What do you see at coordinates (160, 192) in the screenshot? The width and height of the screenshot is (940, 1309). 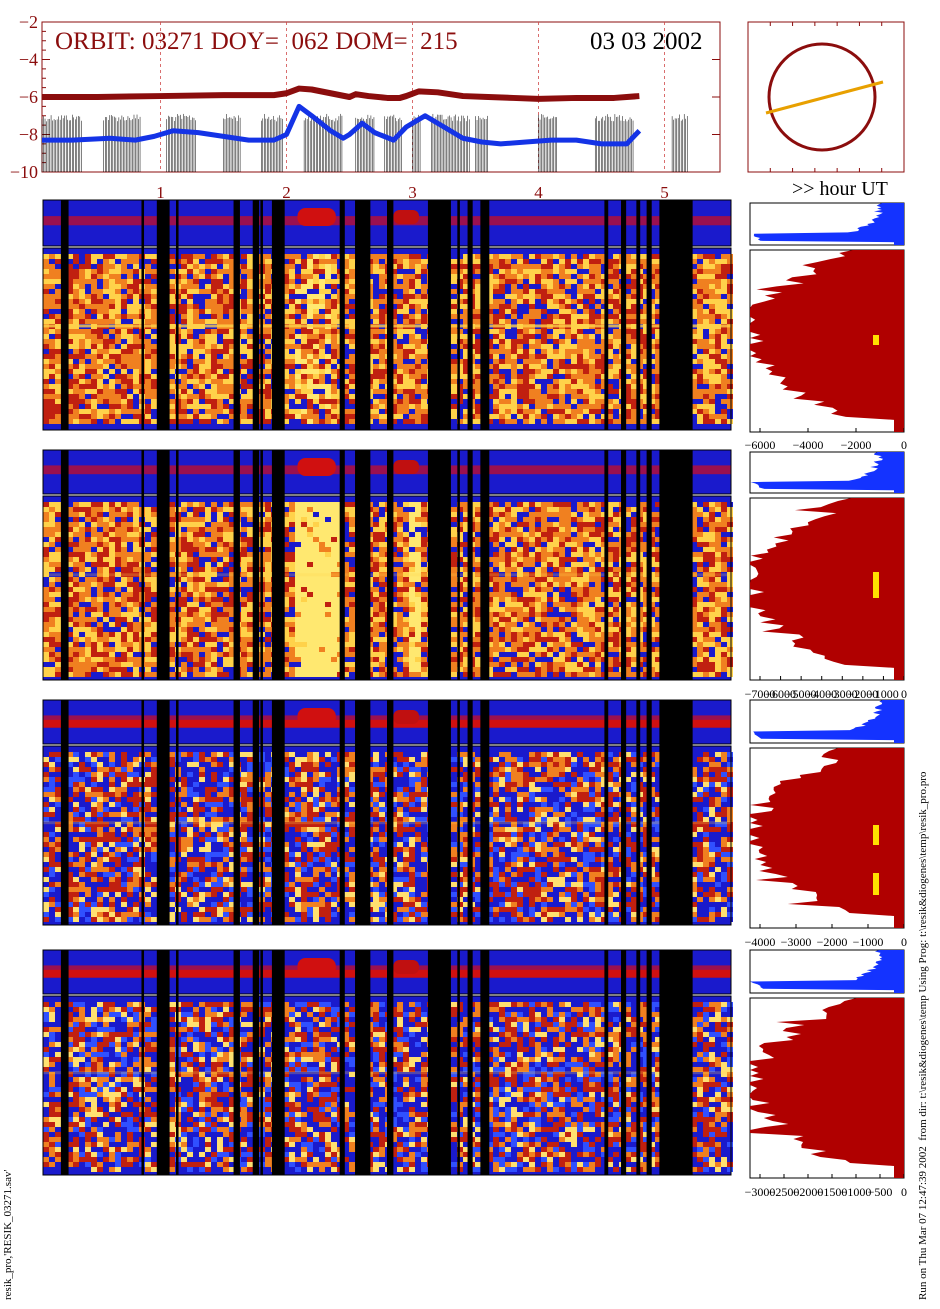 I see `x-tick-label: 1` at bounding box center [160, 192].